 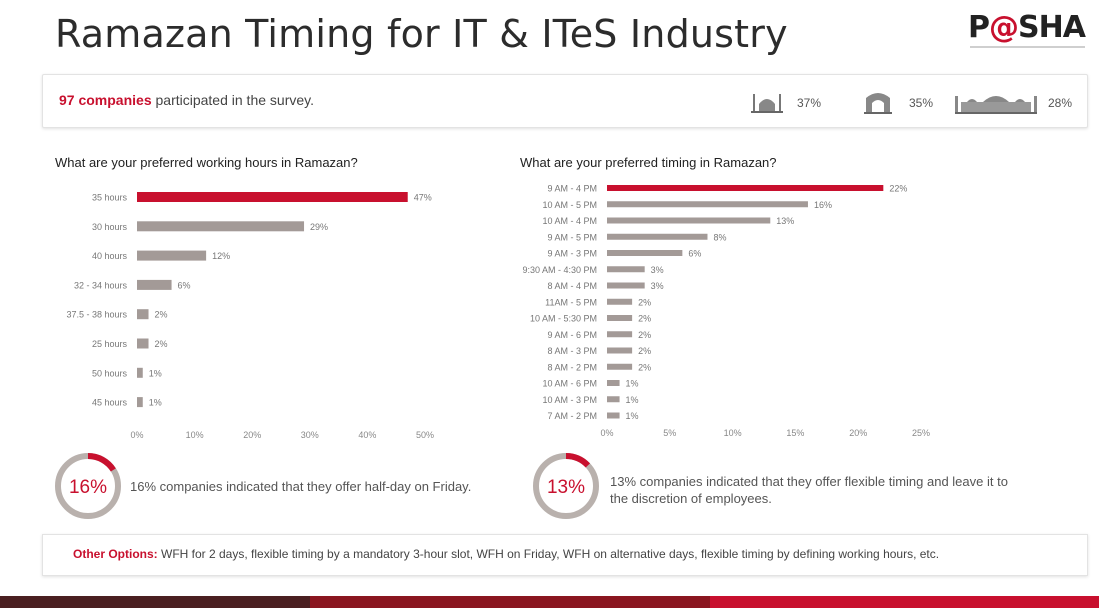 What do you see at coordinates (105, 100) in the screenshot?
I see `companies-count: 97 companies` at bounding box center [105, 100].